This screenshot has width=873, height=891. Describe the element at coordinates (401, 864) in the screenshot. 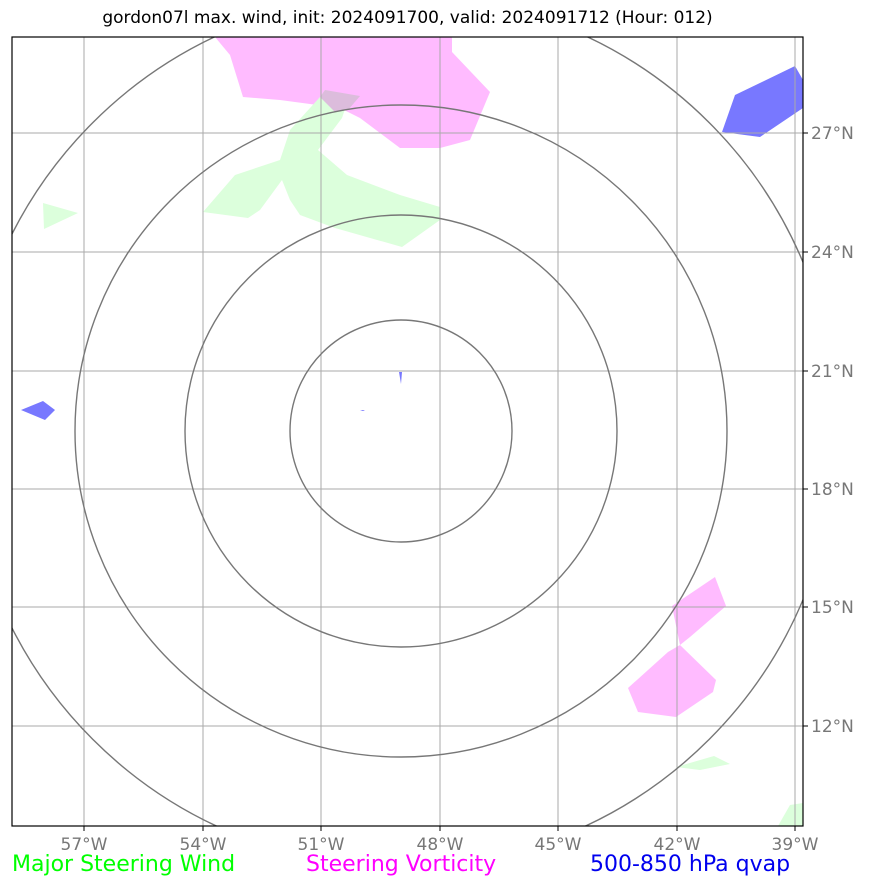

I see `legend-steering-vorticity: Steering Vorticity` at that location.